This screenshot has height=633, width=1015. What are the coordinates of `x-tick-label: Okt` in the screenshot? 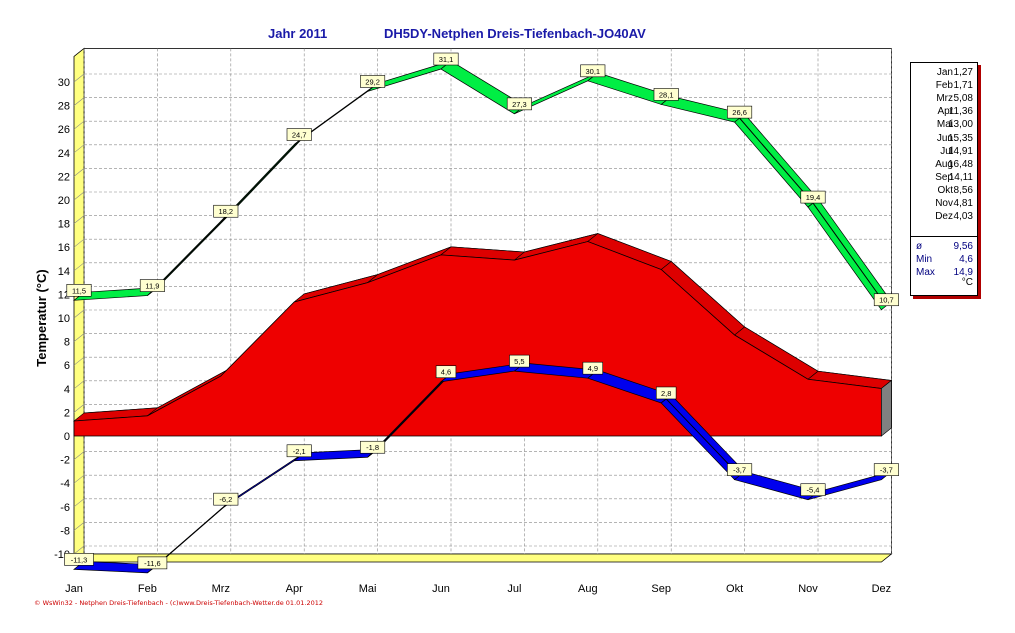 It's located at (734, 589).